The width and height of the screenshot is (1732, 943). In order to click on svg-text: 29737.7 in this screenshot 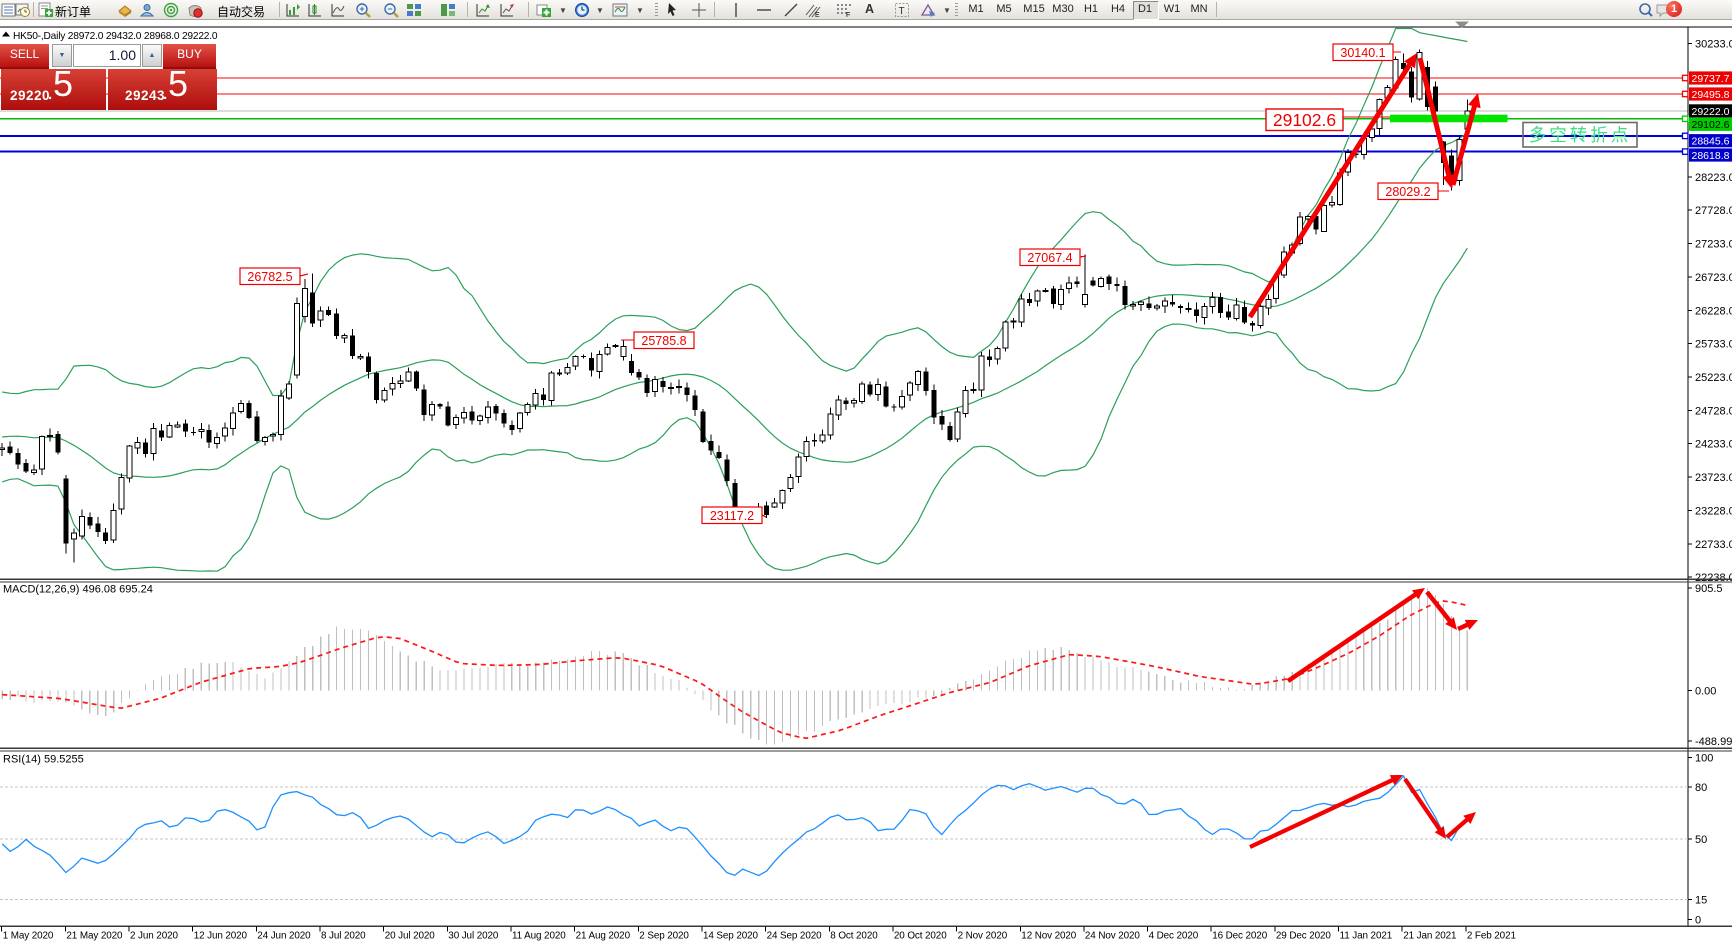, I will do `click(1711, 79)`.